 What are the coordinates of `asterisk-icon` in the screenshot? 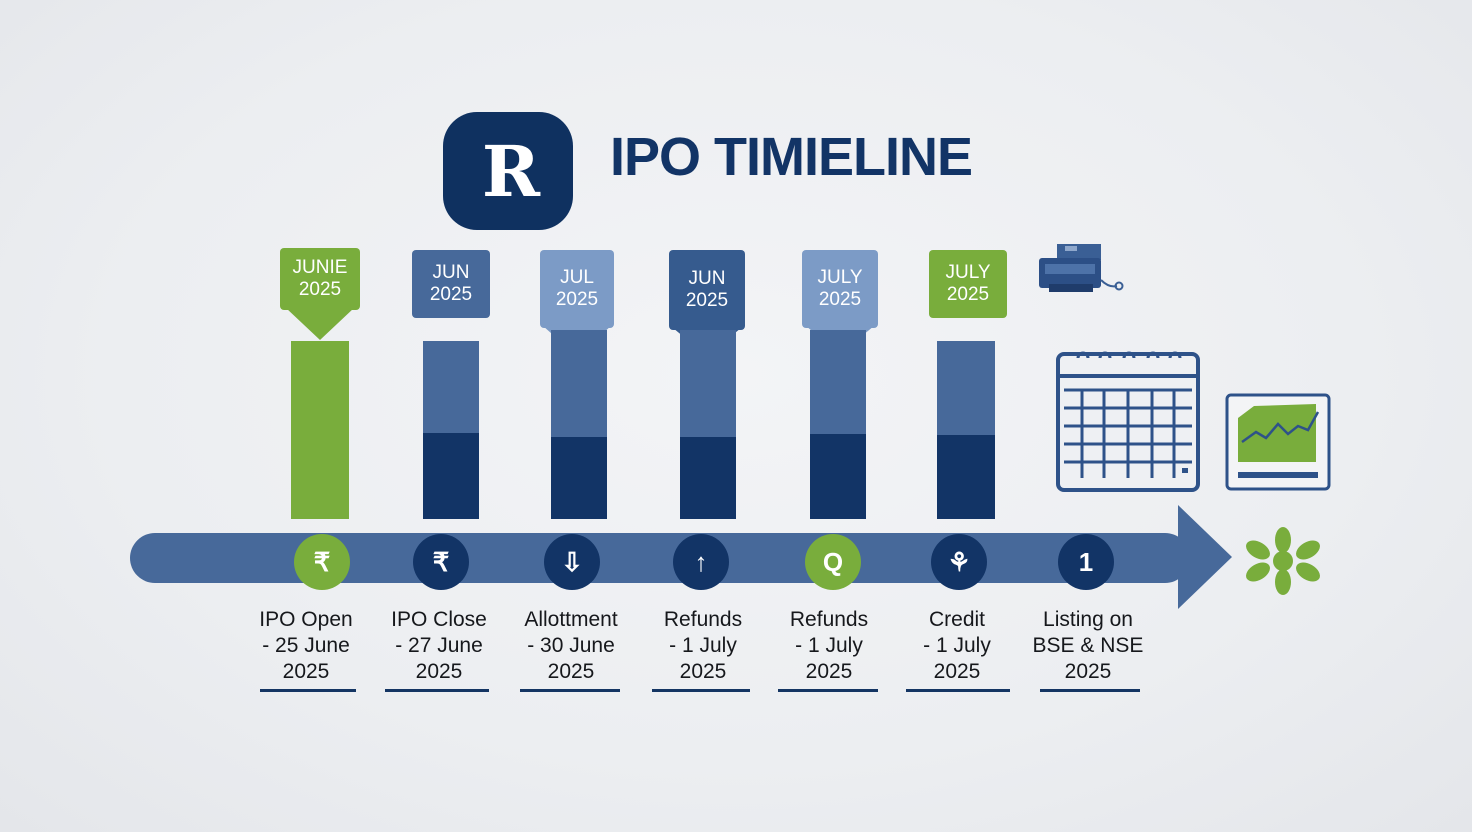 It's located at (1283, 561).